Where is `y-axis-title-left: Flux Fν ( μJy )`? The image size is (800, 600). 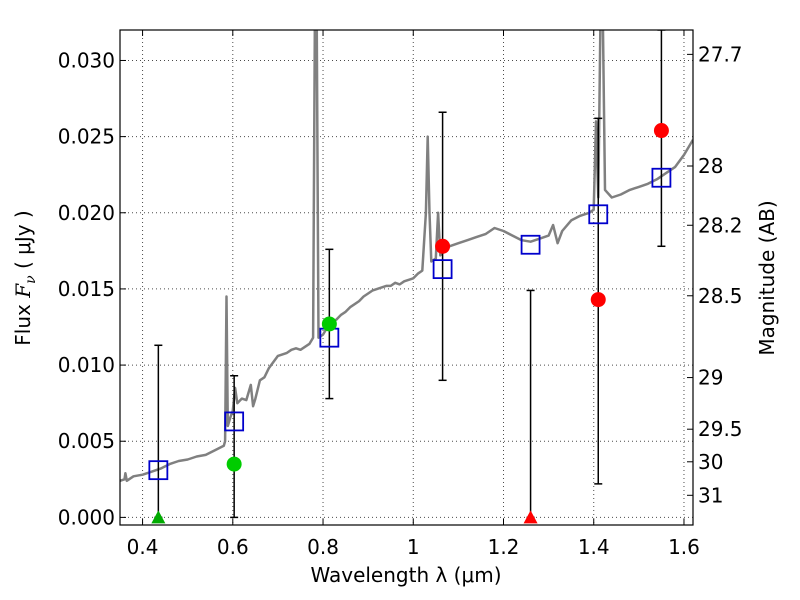
y-axis-title-left: Flux Fν ( μJy ) is located at coordinates (25, 277).